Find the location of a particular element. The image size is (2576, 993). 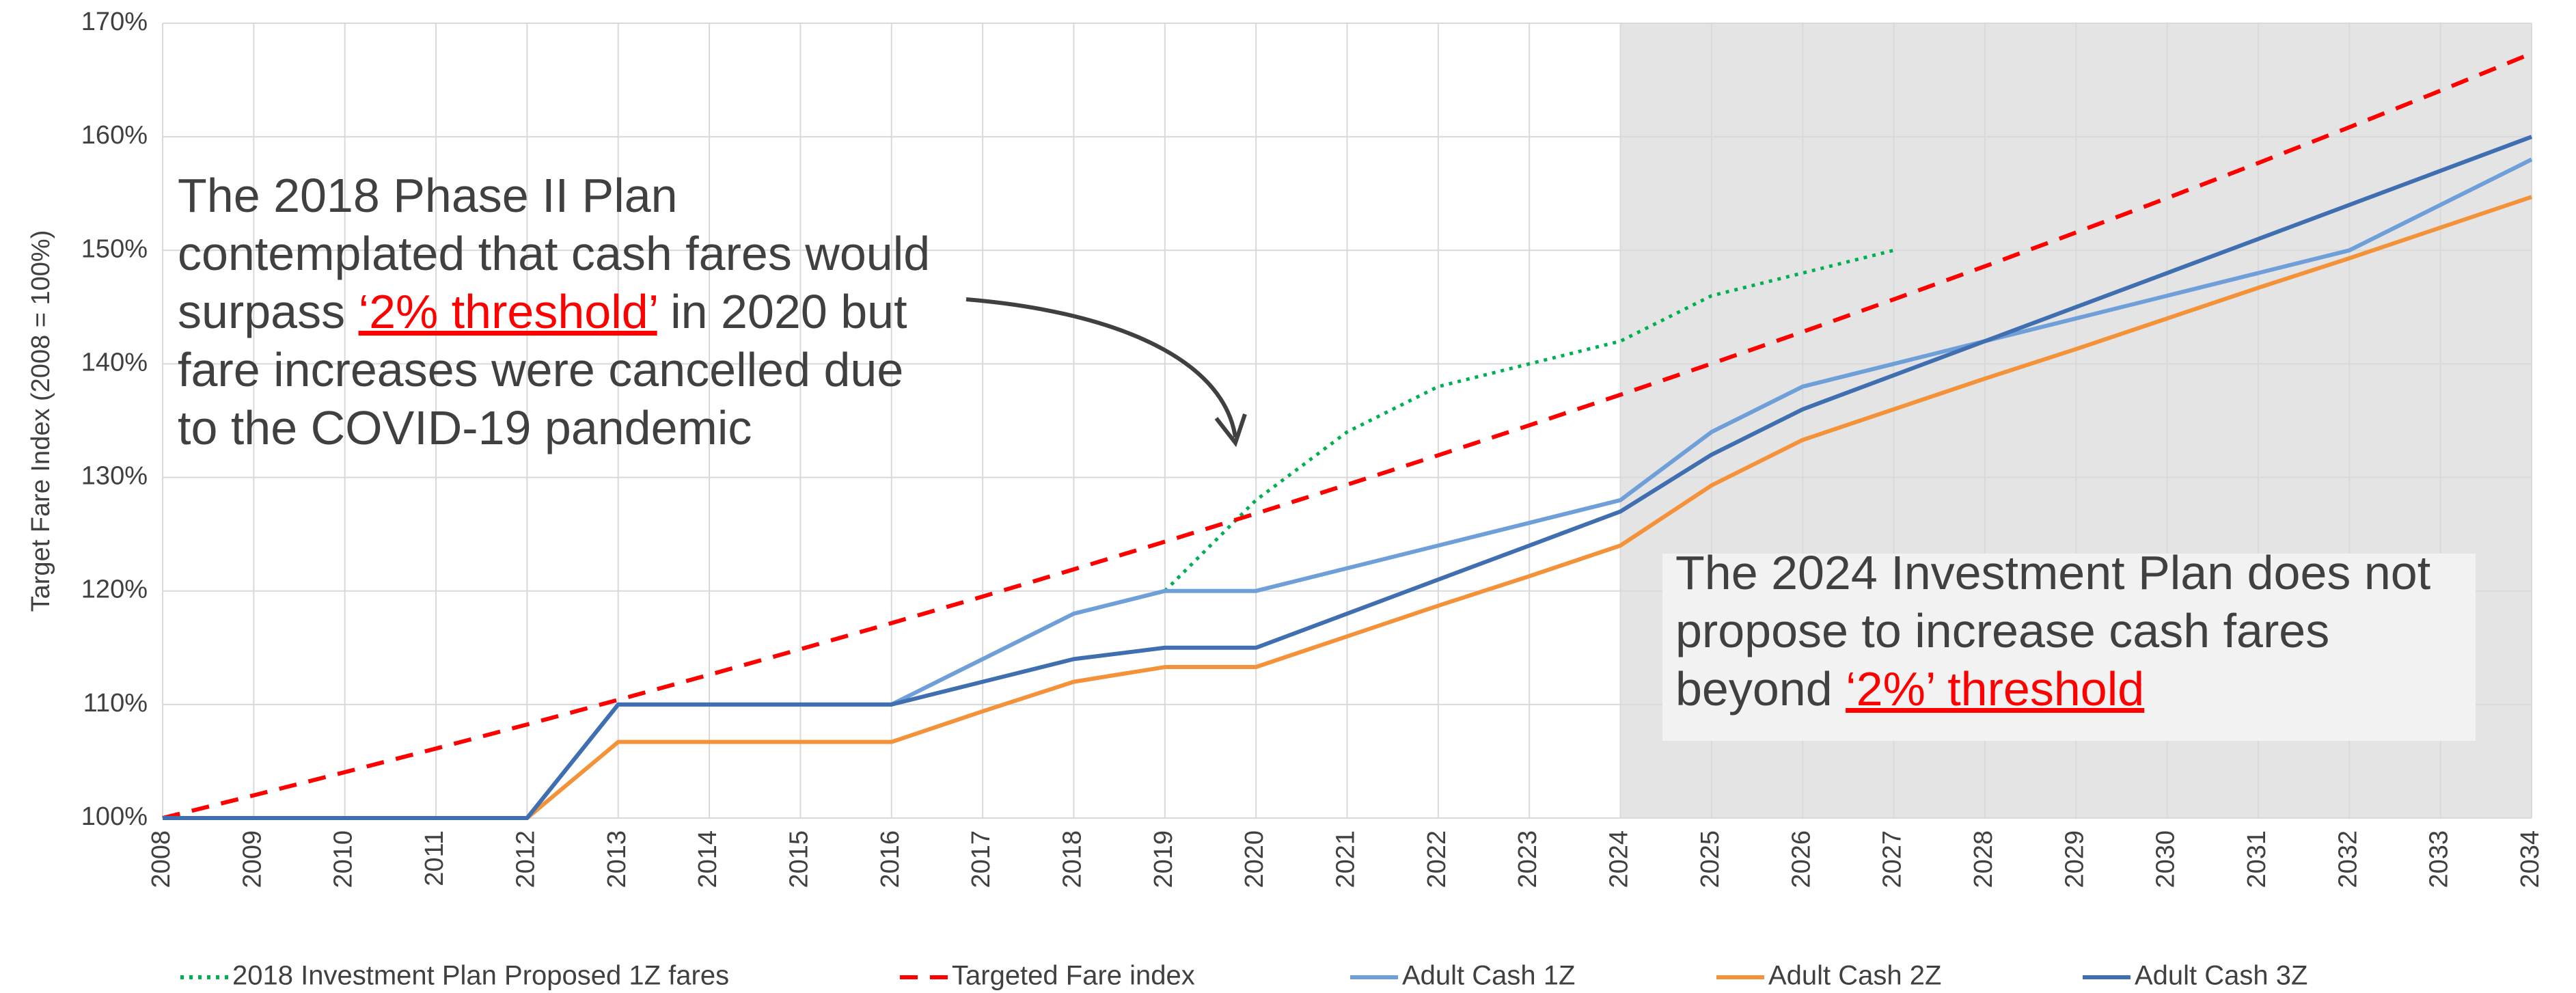

annotation-text: The 2018 Phase II Plan is located at coordinates (428, 195).